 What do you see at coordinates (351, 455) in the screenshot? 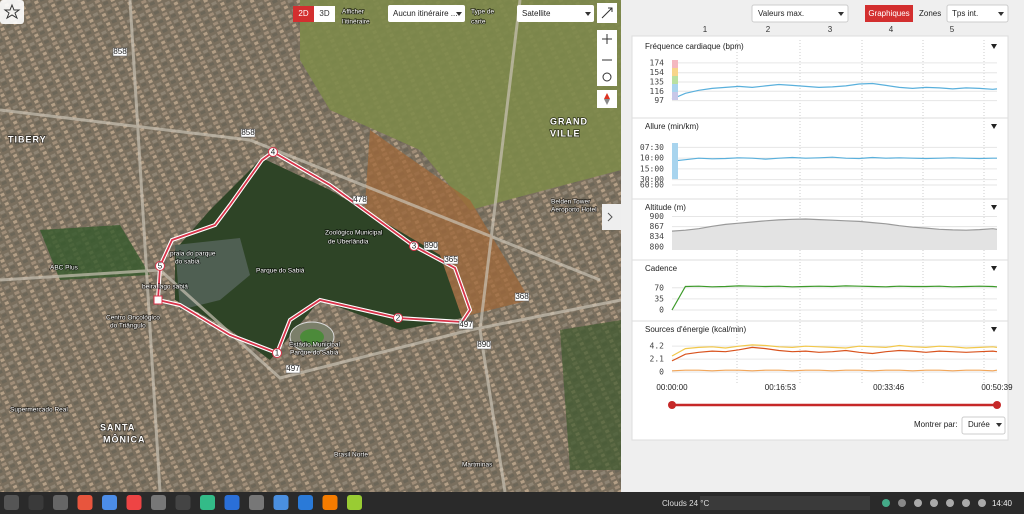
I see `map-label: Brasil Norte` at bounding box center [351, 455].